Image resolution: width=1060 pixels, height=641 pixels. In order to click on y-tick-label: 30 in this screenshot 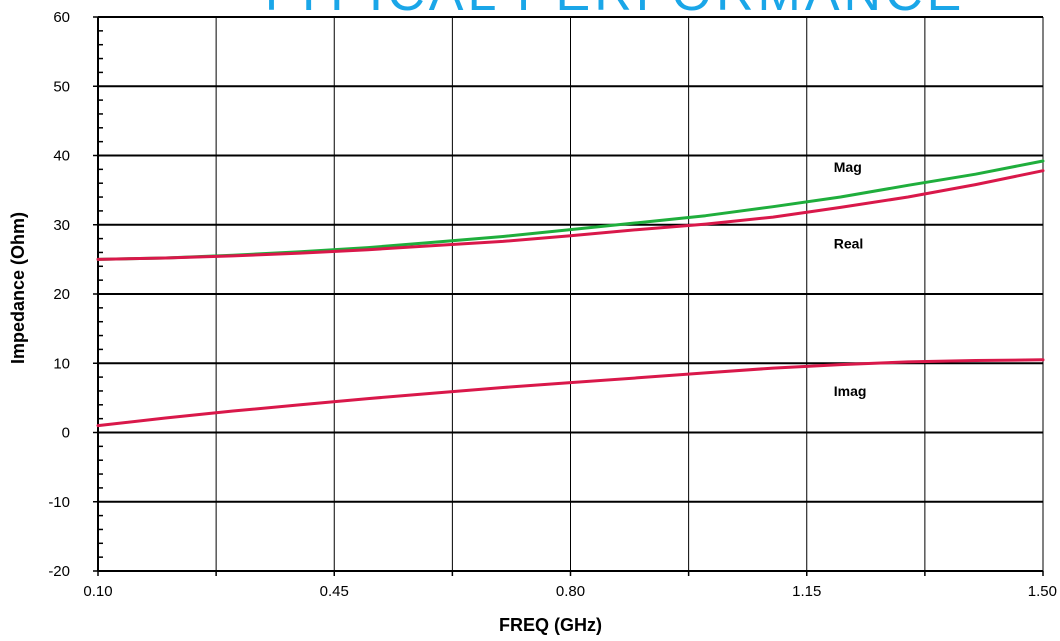, I will do `click(61, 225)`.